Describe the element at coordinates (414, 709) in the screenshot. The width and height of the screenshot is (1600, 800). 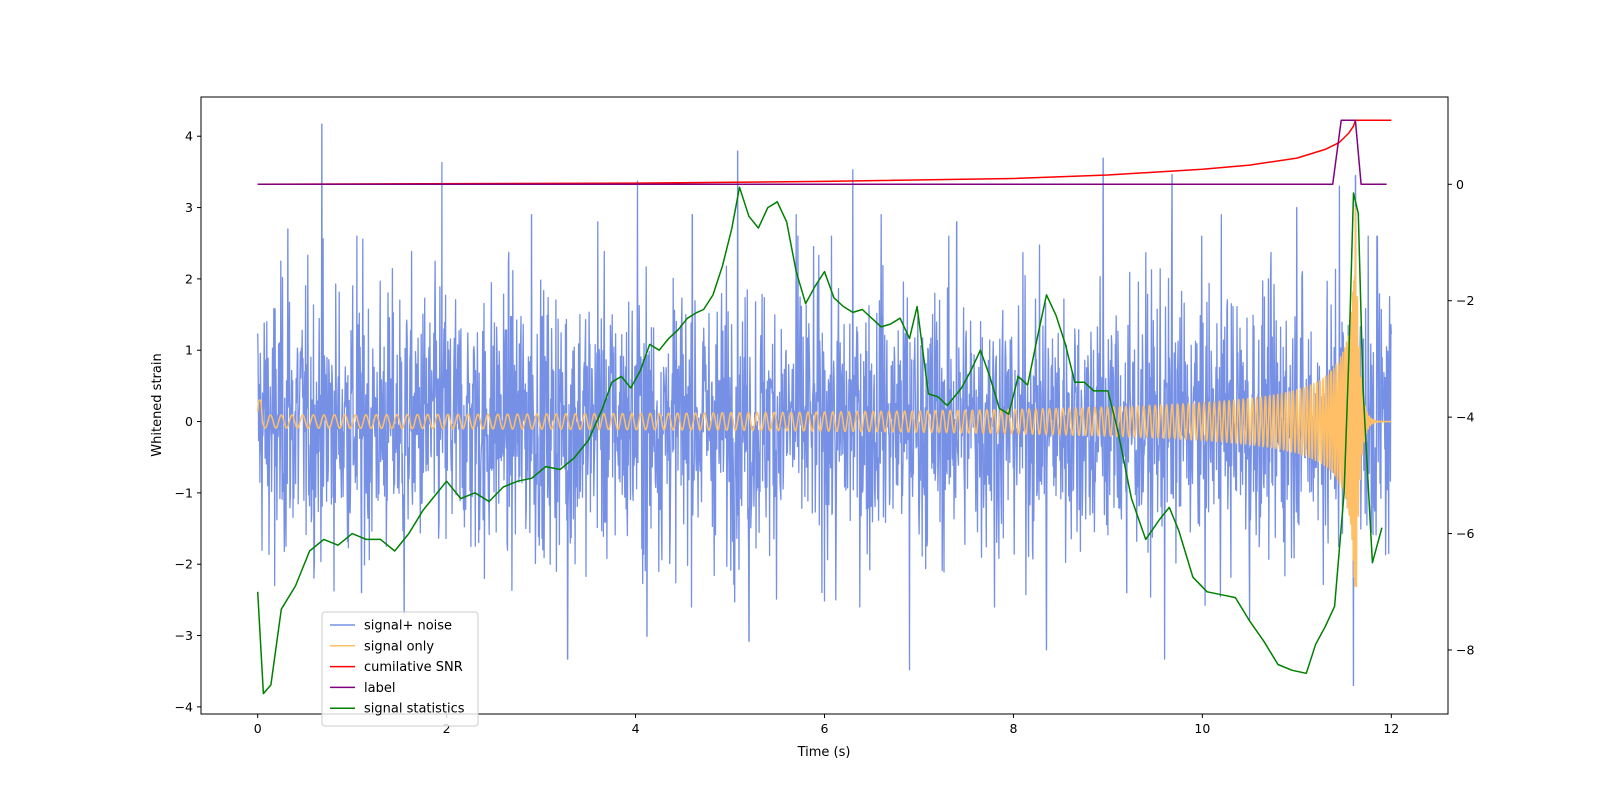
I see `legend-label: signal statistics` at that location.